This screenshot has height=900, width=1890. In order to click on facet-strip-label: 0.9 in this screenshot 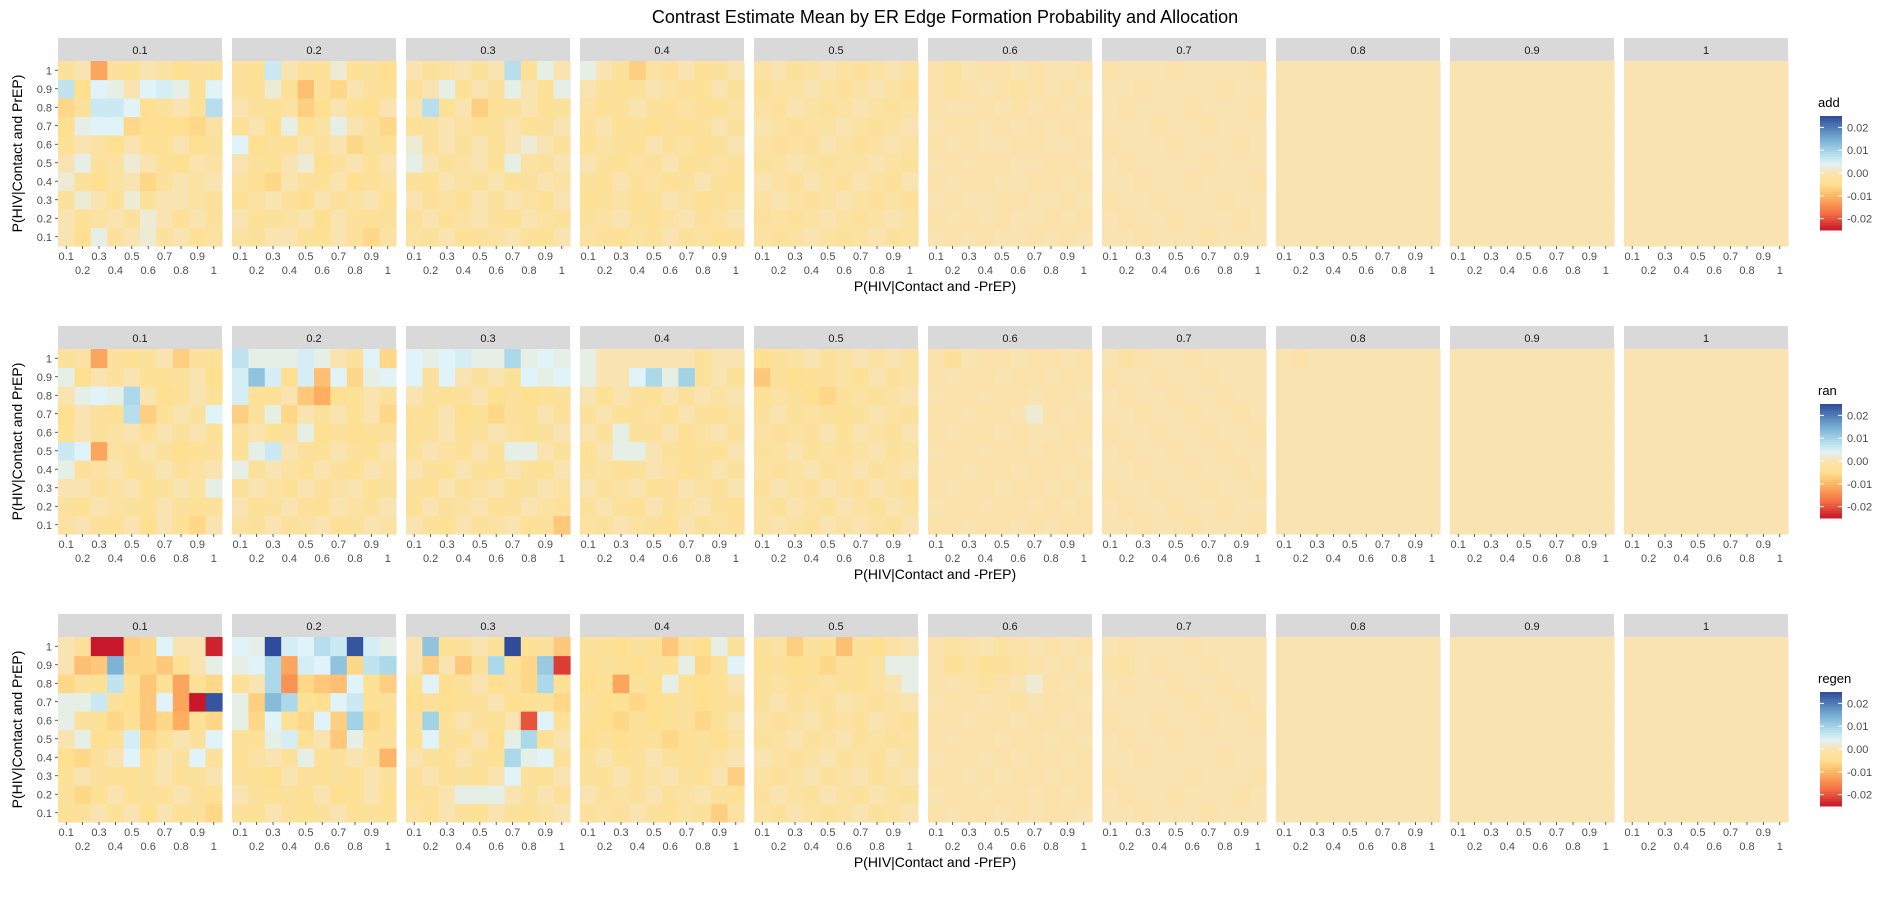, I will do `click(1531, 51)`.